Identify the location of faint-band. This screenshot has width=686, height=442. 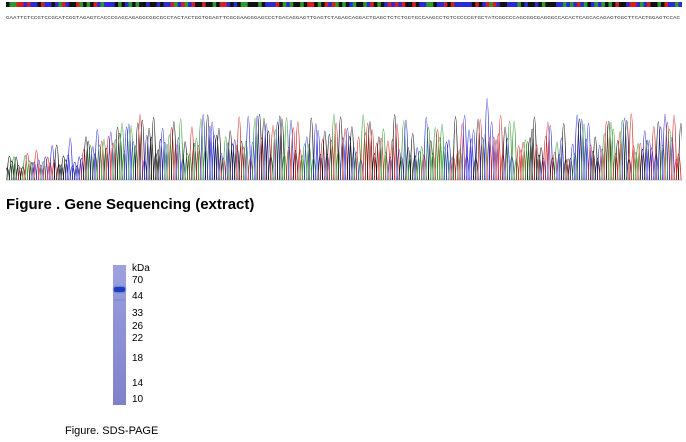
(119, 300).